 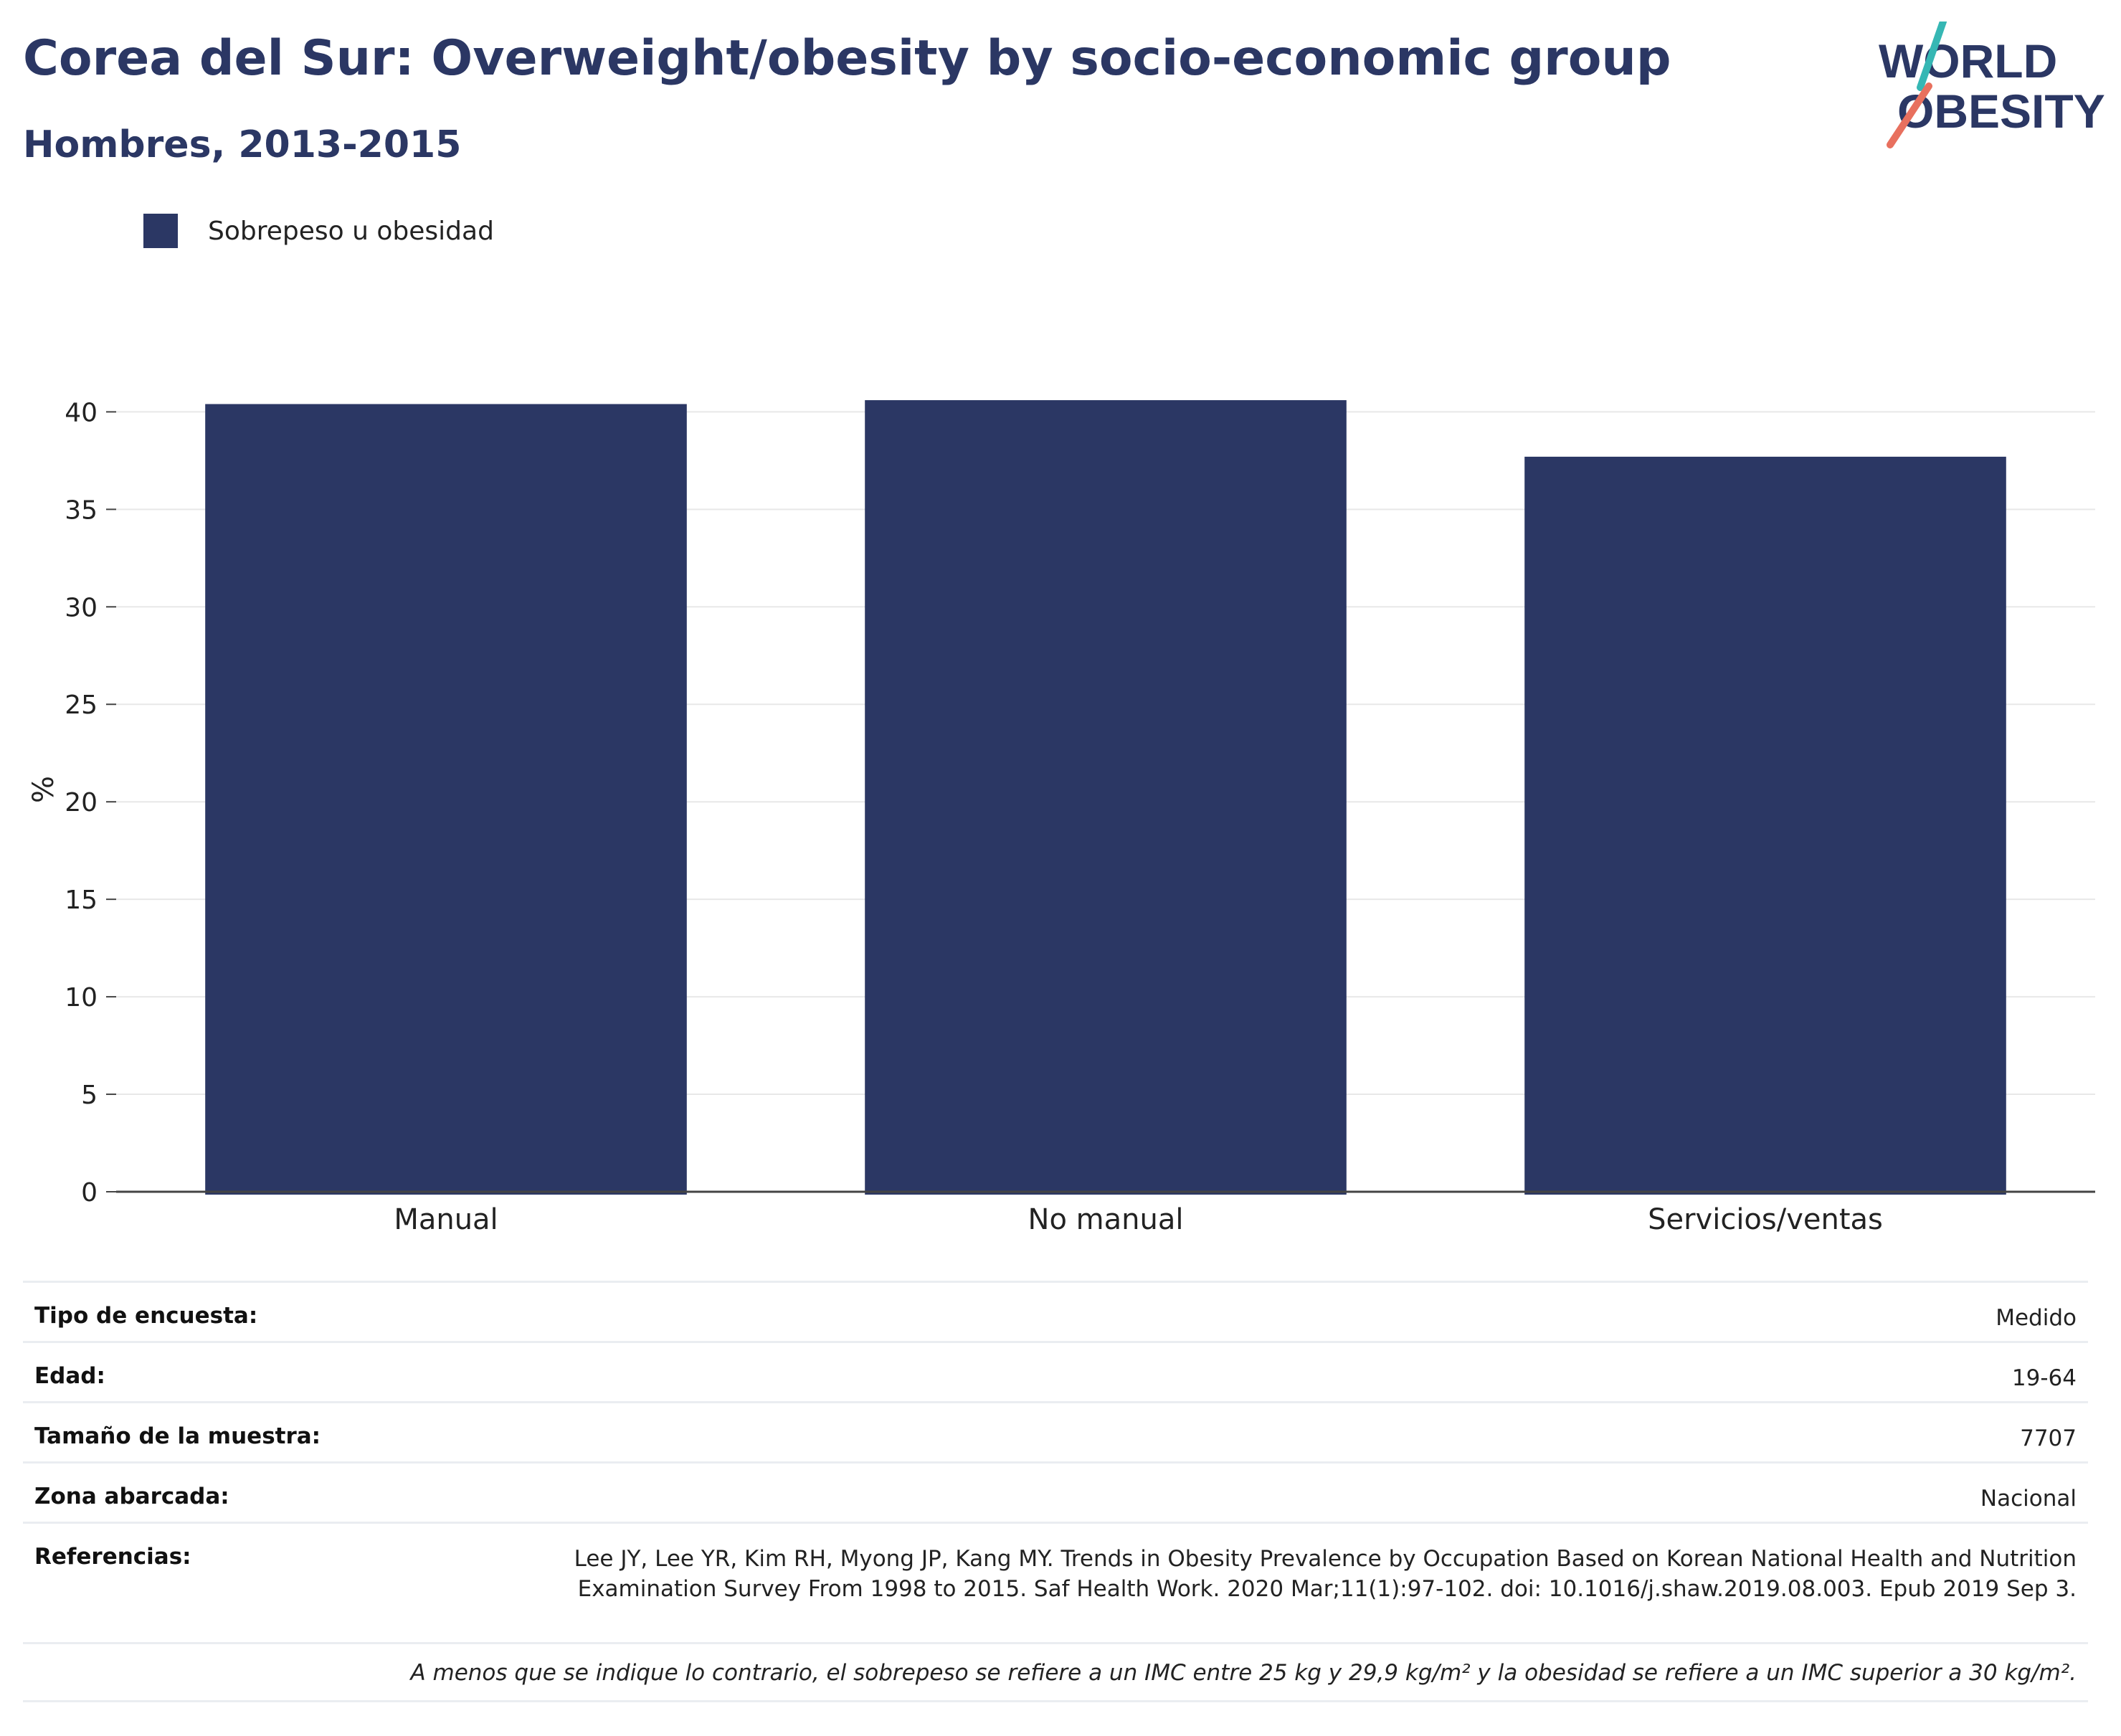 I want to click on y-tick-label: 25, so click(x=81, y=706).